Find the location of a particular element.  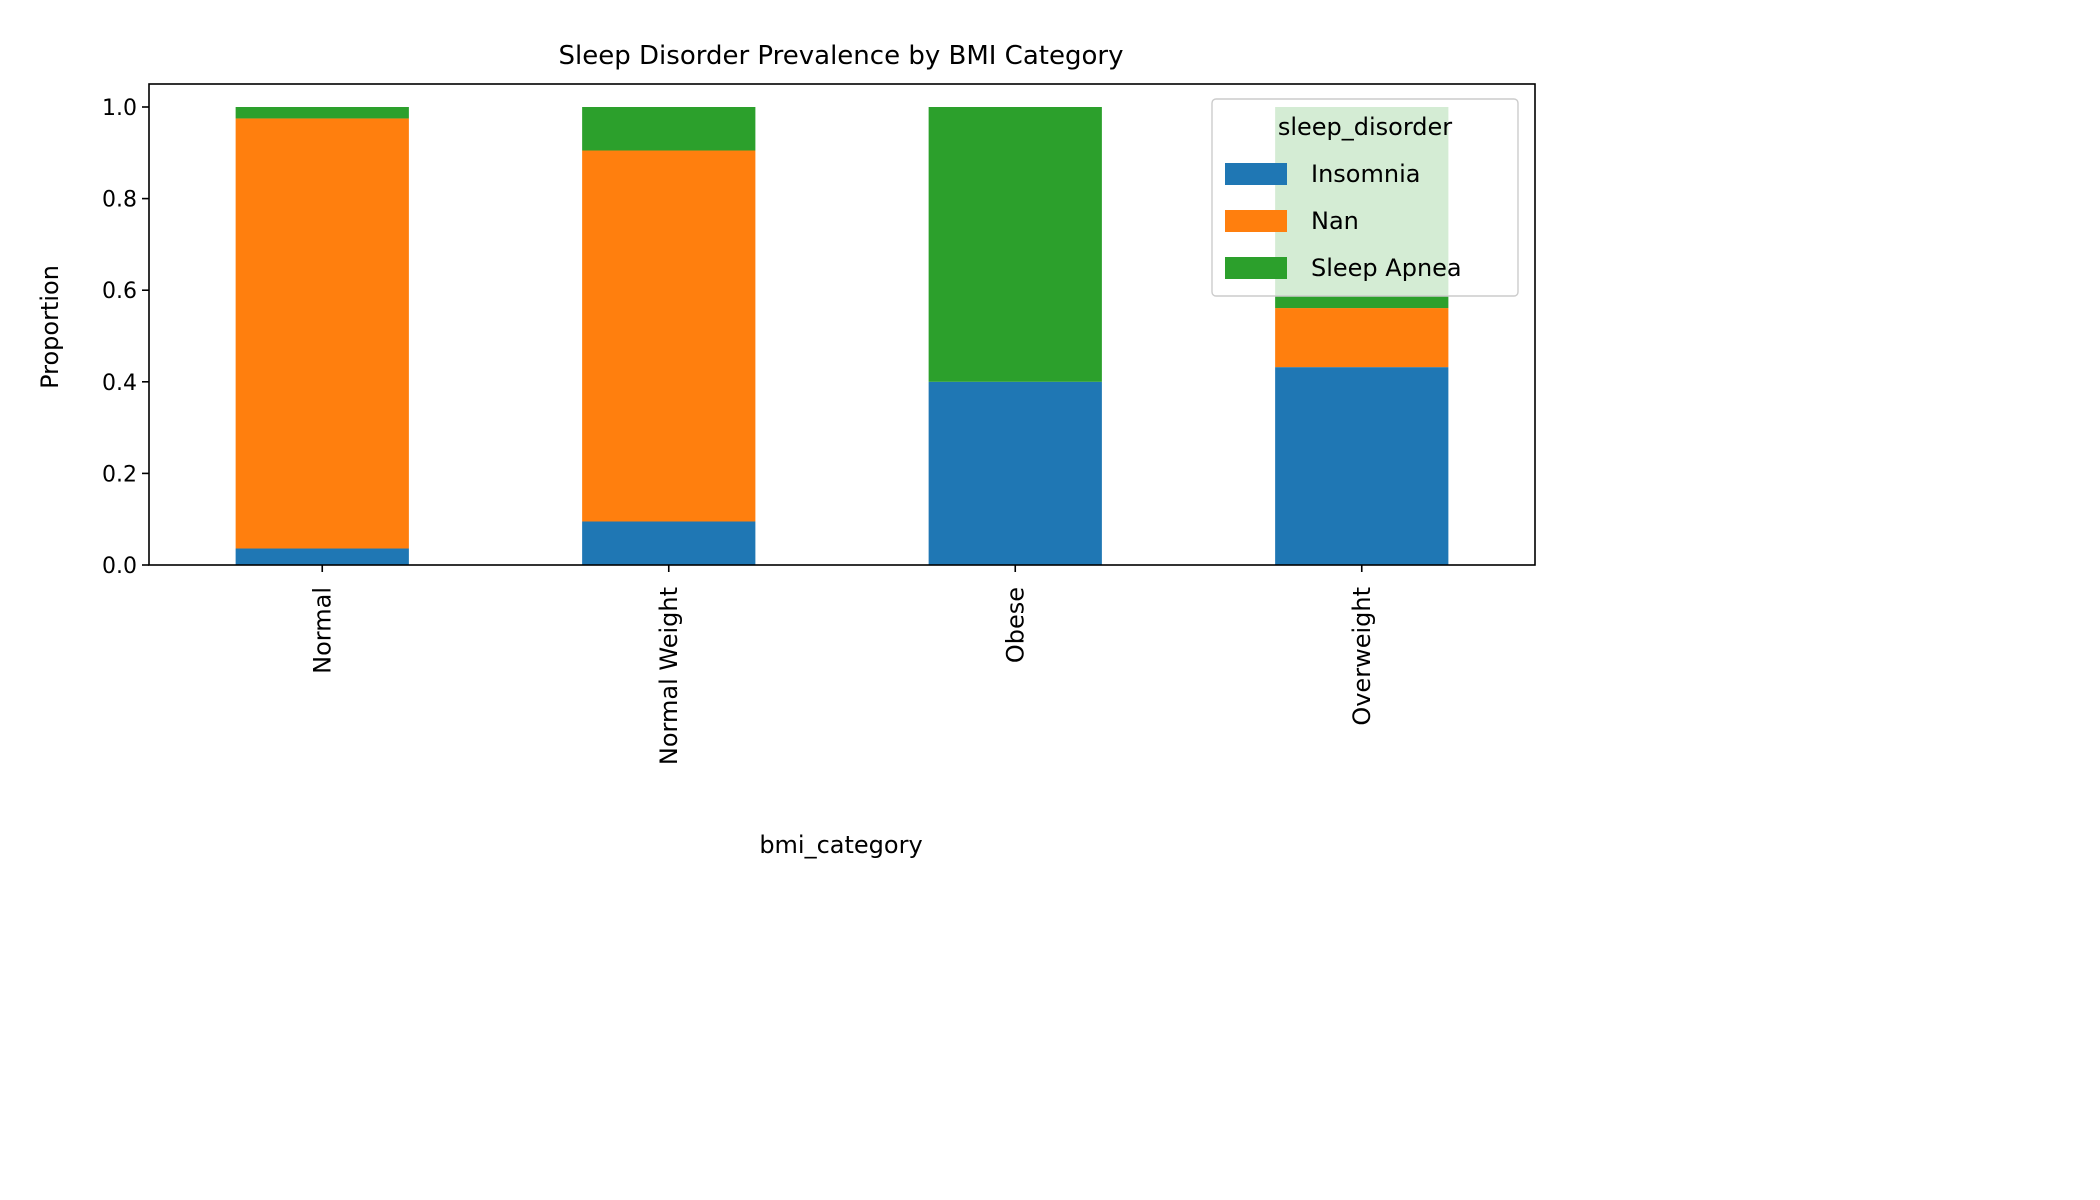

bar-overweight-insomnia is located at coordinates (1362, 466).